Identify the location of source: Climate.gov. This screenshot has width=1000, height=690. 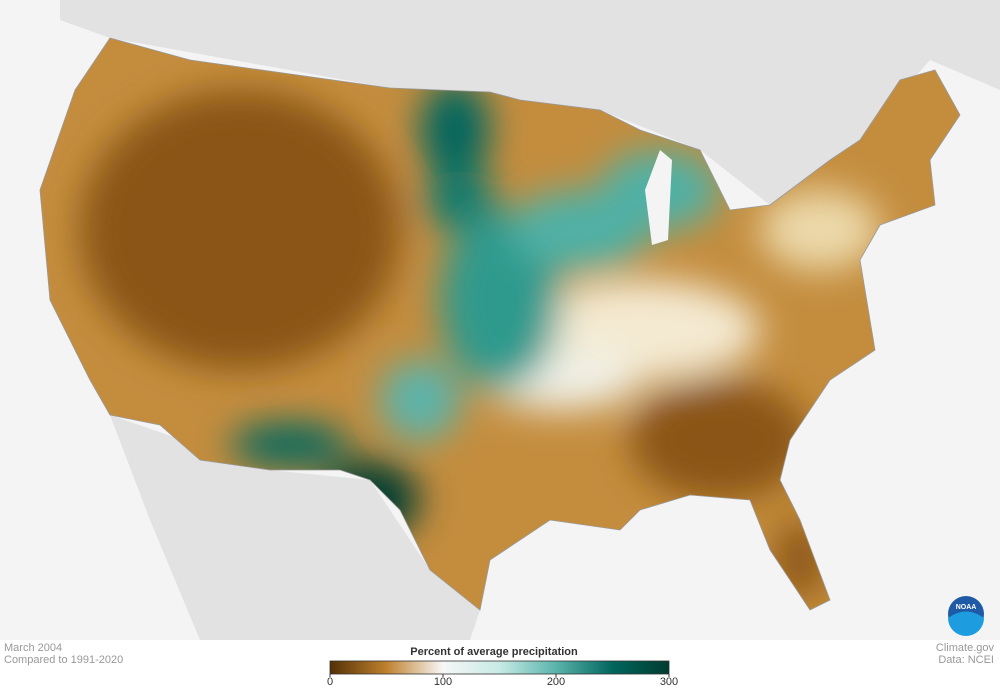
(965, 648).